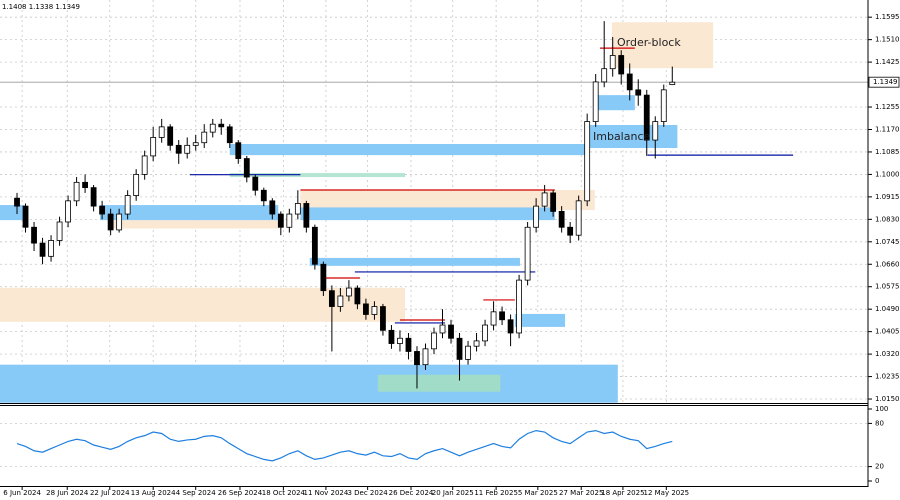  What do you see at coordinates (887, 219) in the screenshot?
I see `y-tick-label: 1.0830` at bounding box center [887, 219].